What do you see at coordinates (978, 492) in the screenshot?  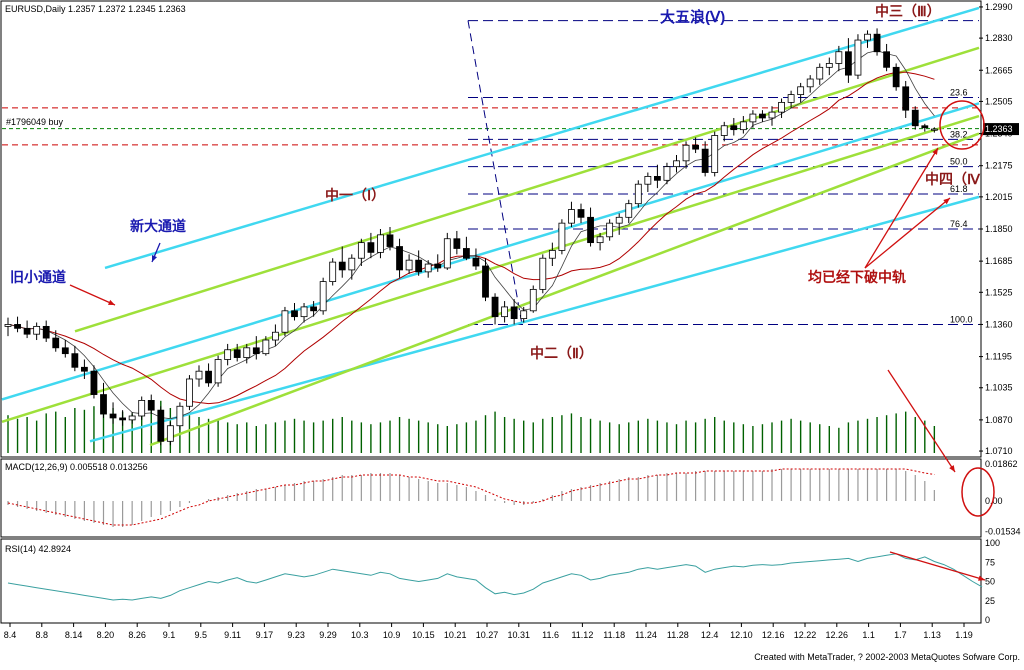 I see `highlight-circle-macd` at bounding box center [978, 492].